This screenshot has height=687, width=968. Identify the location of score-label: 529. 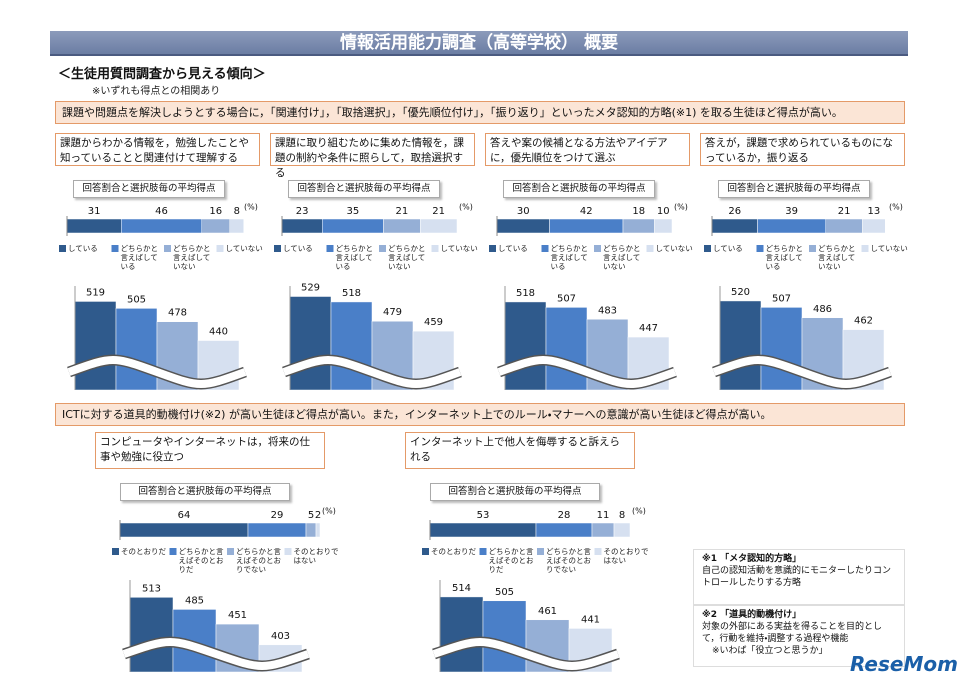
(310, 287).